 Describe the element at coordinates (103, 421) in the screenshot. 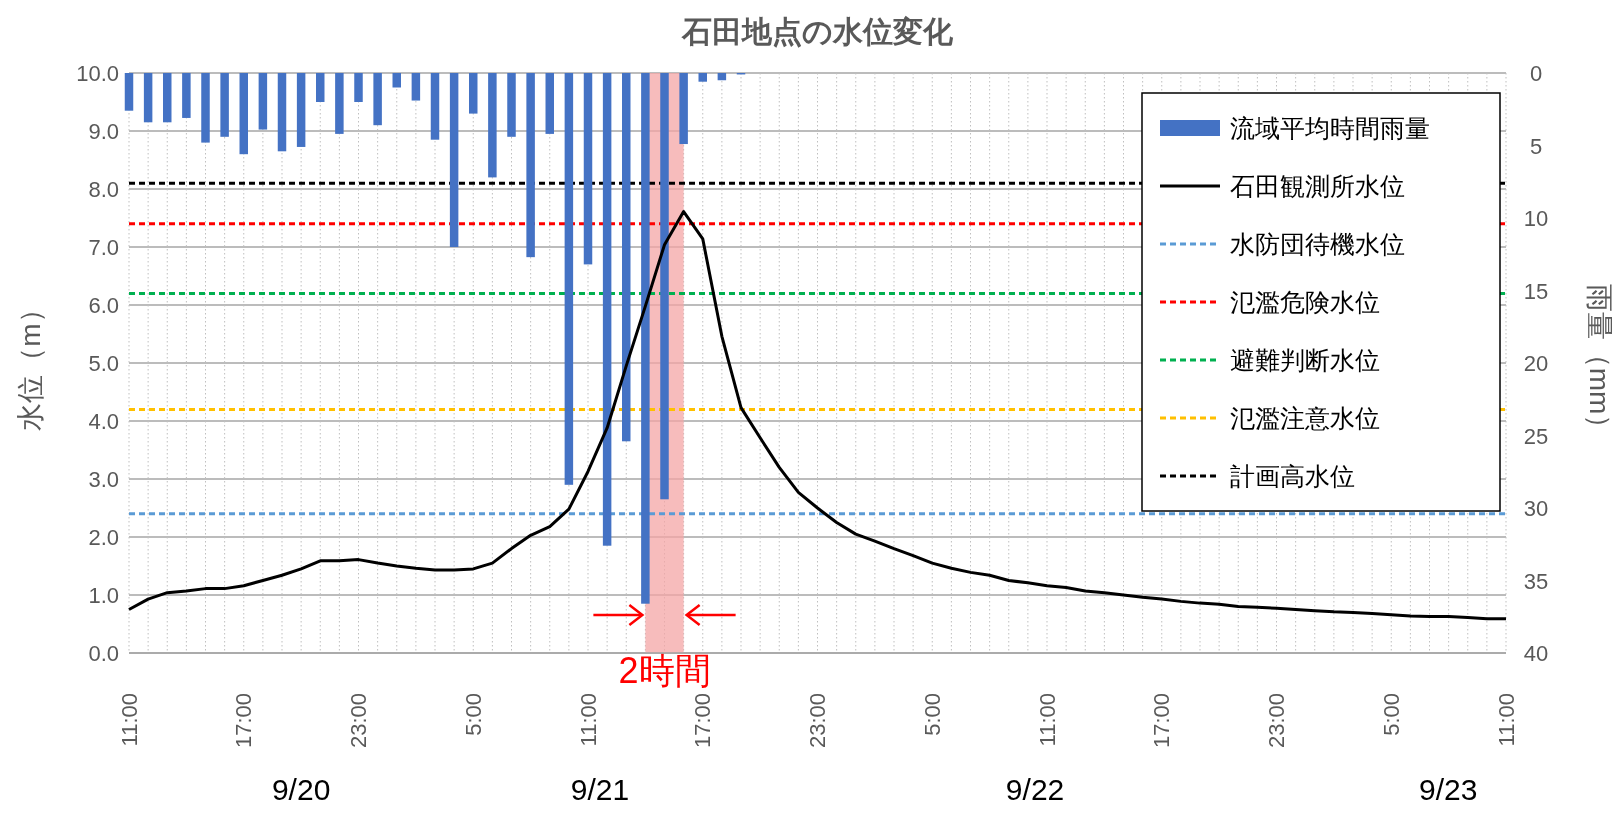

I see `y-tick-label: 4.0` at that location.